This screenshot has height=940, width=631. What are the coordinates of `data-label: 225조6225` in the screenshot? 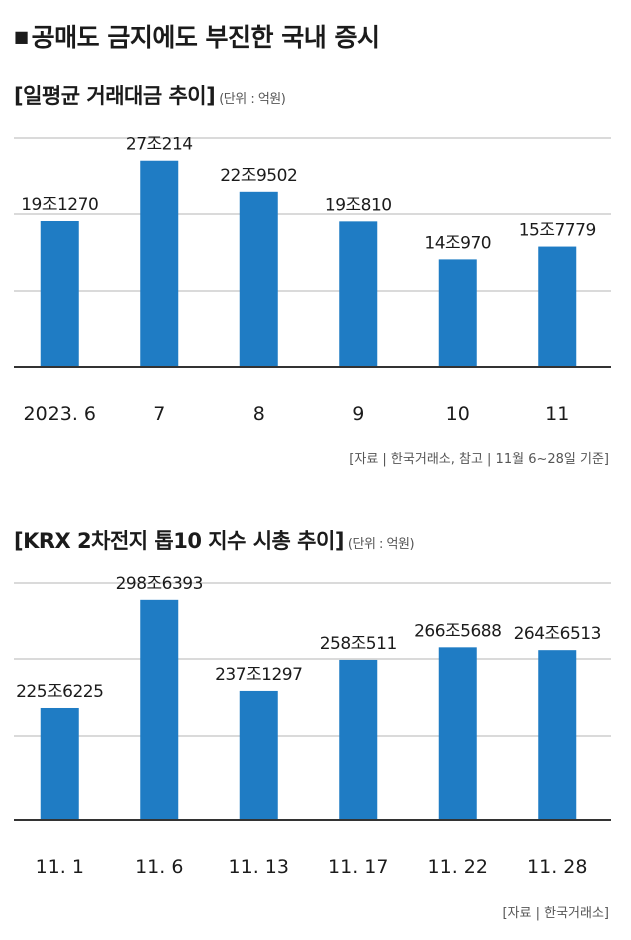 It's located at (59, 692).